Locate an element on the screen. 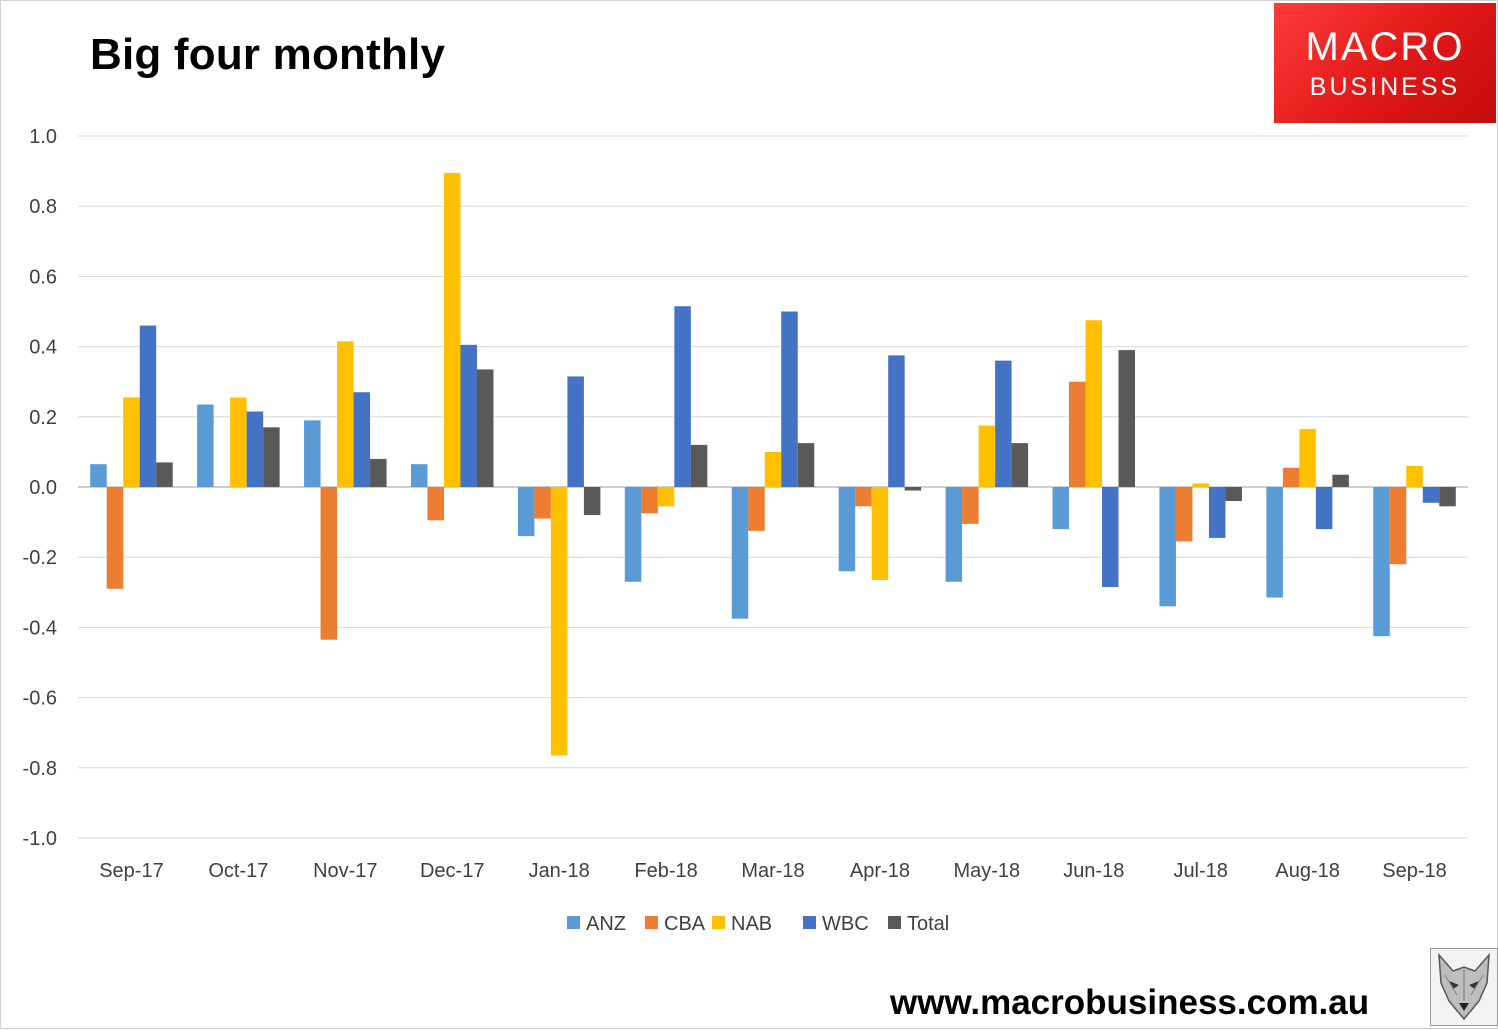 This screenshot has height=1030, width=1498. logo-text-macro: MACRO is located at coordinates (1385, 47).